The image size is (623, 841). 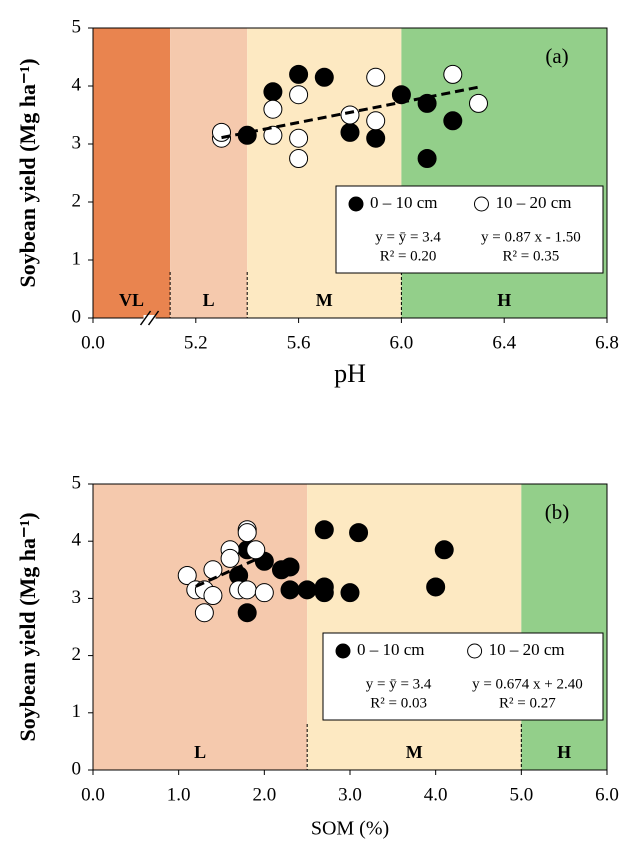 I want to click on x-tick-label: 6.8, so click(x=607, y=342).